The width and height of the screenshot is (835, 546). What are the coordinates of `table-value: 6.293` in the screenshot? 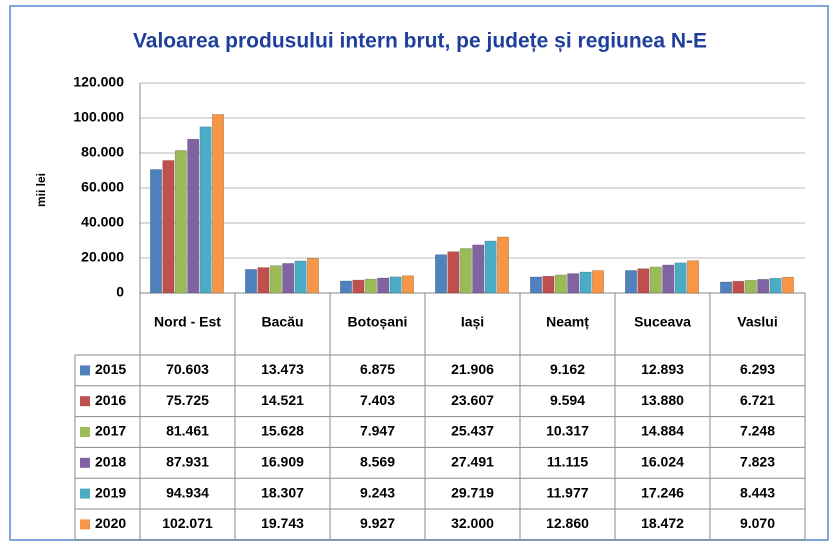 It's located at (757, 369).